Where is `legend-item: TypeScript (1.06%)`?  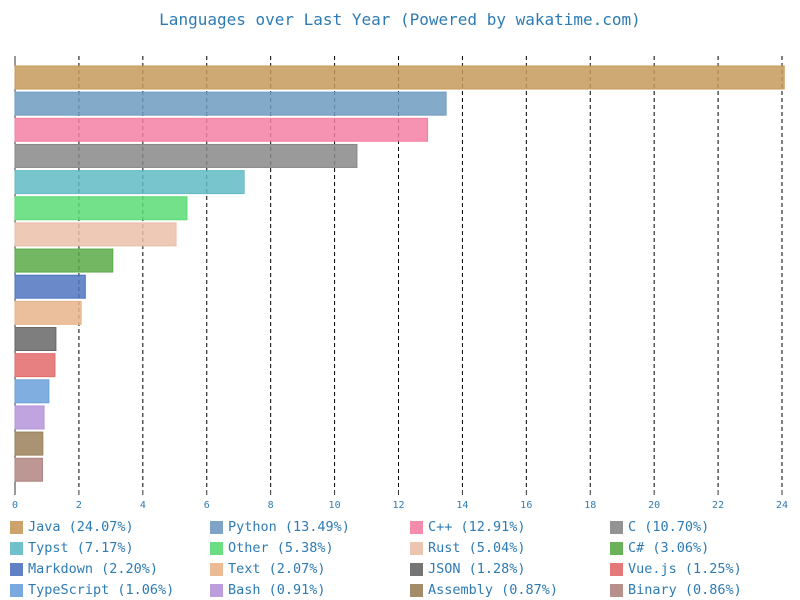 legend-item: TypeScript (1.06%) is located at coordinates (110, 590).